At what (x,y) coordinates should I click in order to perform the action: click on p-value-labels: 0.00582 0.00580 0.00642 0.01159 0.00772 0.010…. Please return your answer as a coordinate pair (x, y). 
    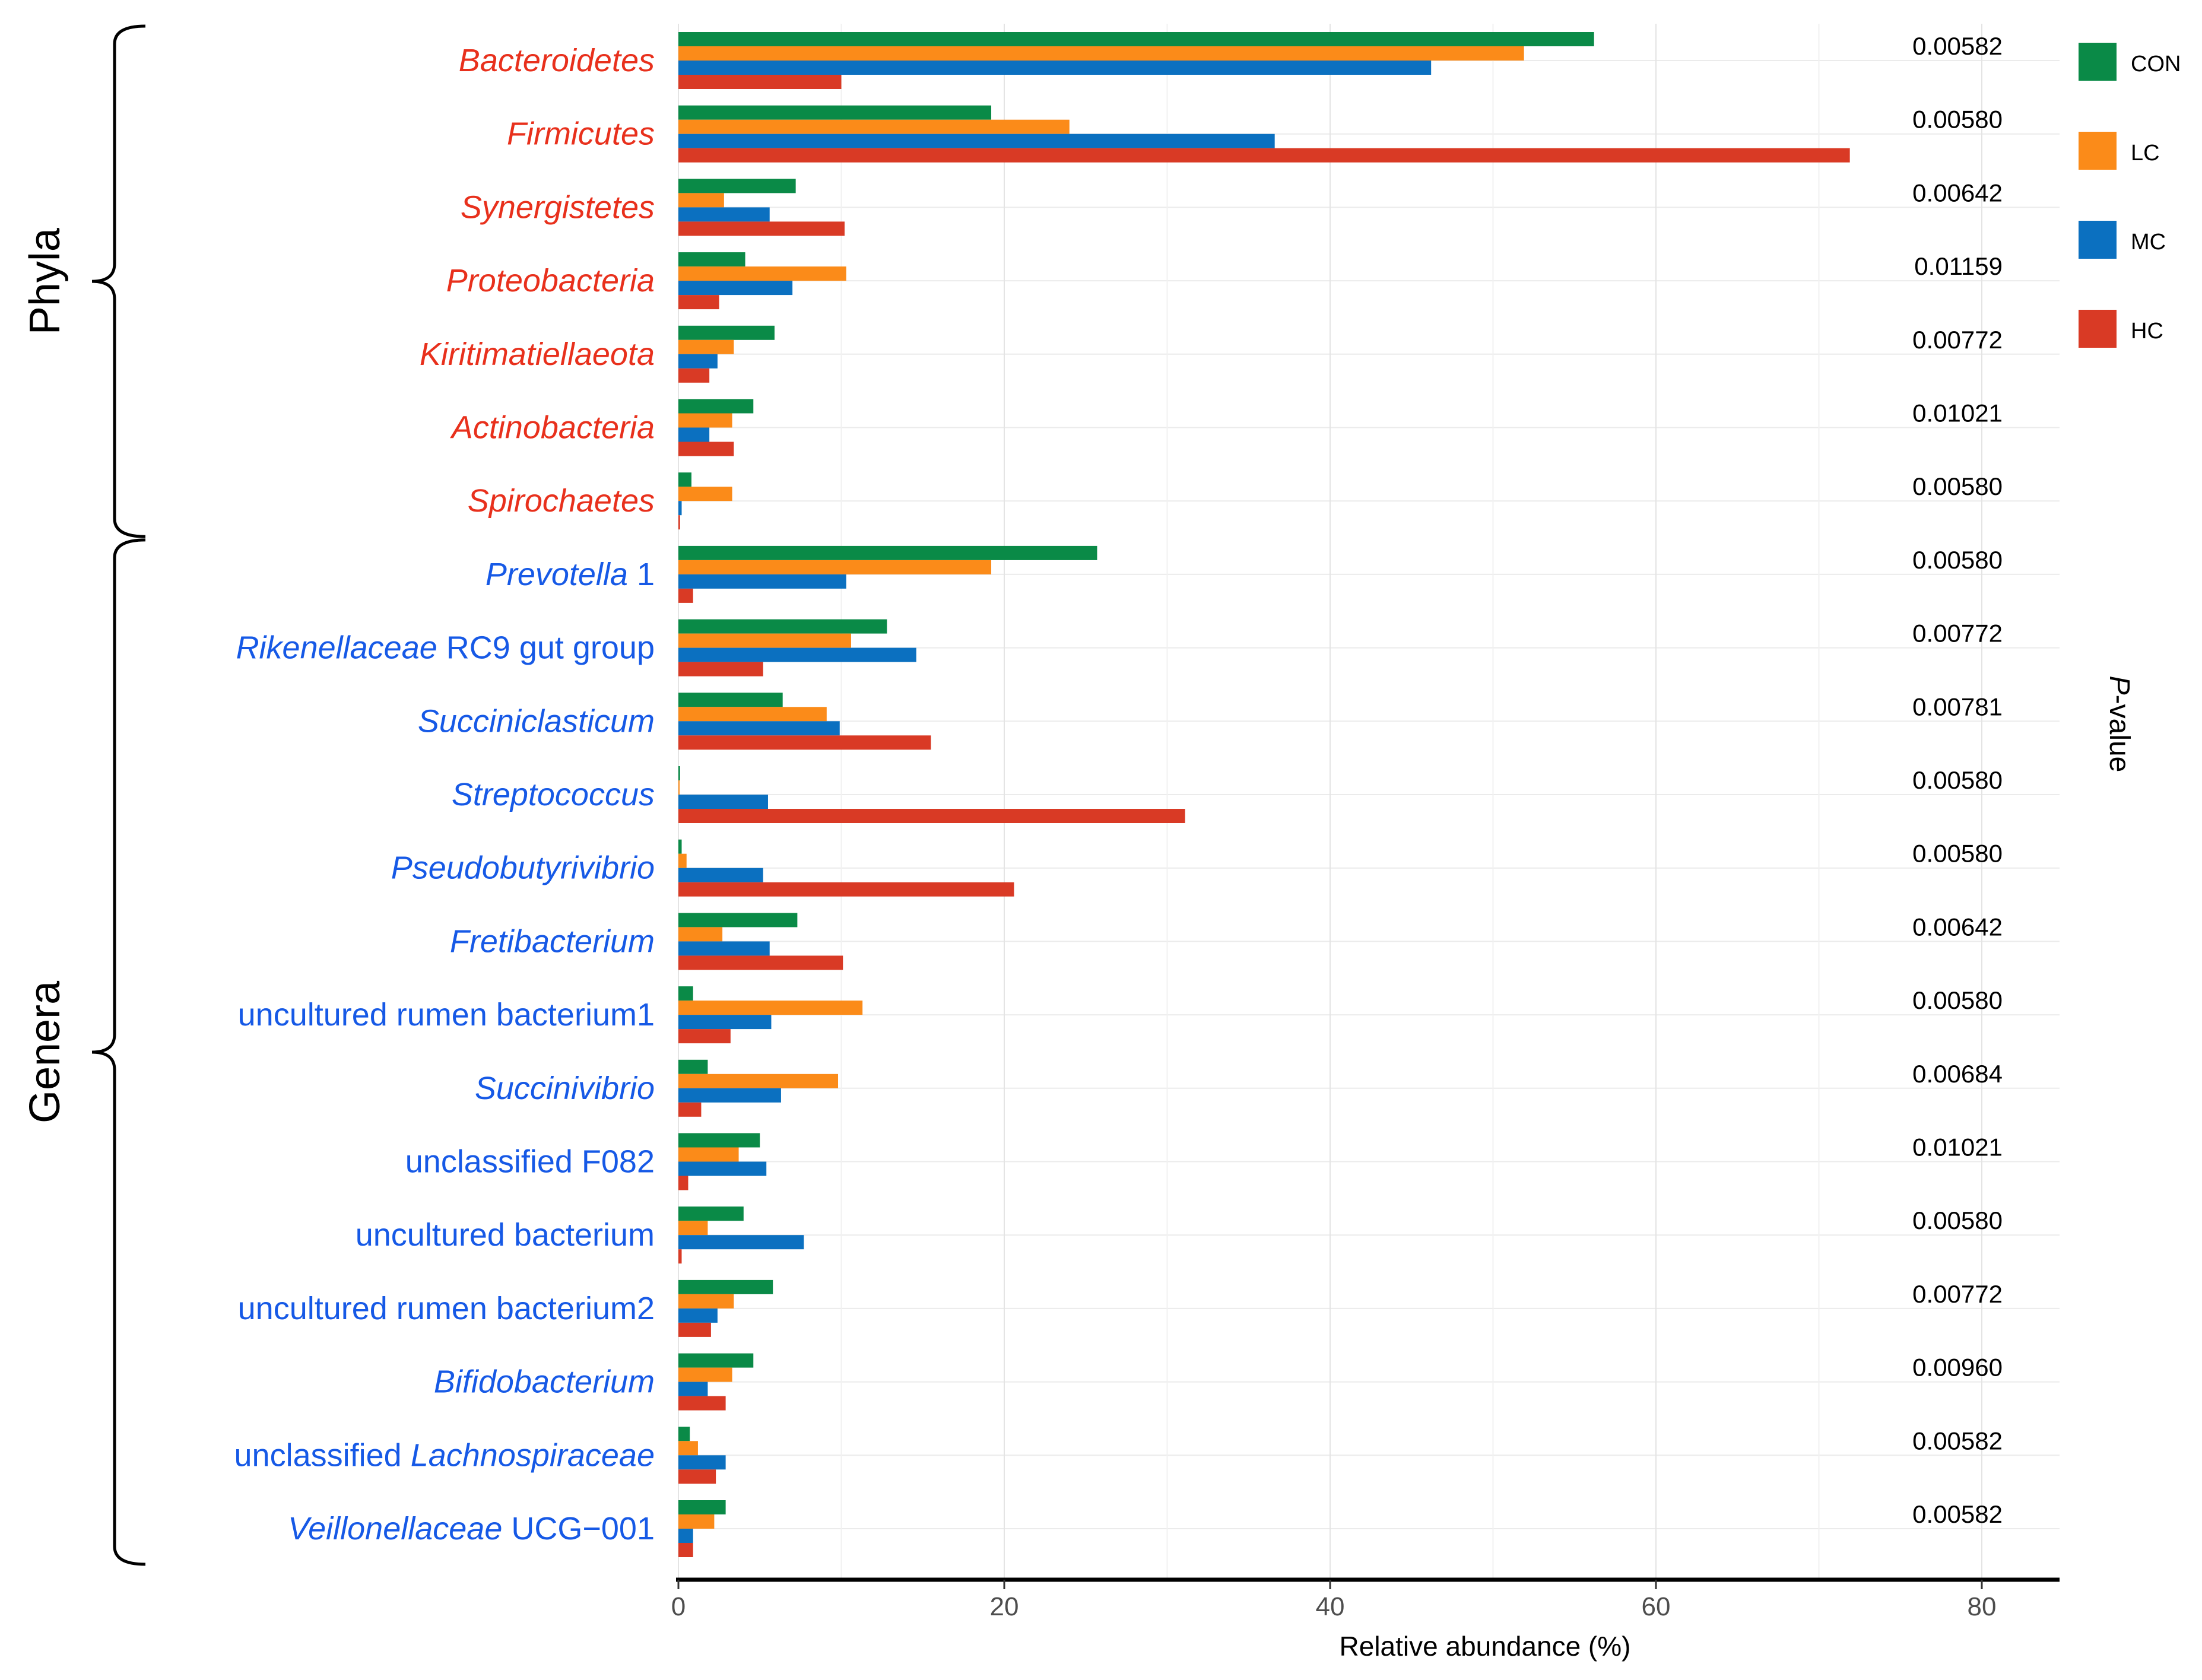
    Looking at the image, I should click on (2023, 780).